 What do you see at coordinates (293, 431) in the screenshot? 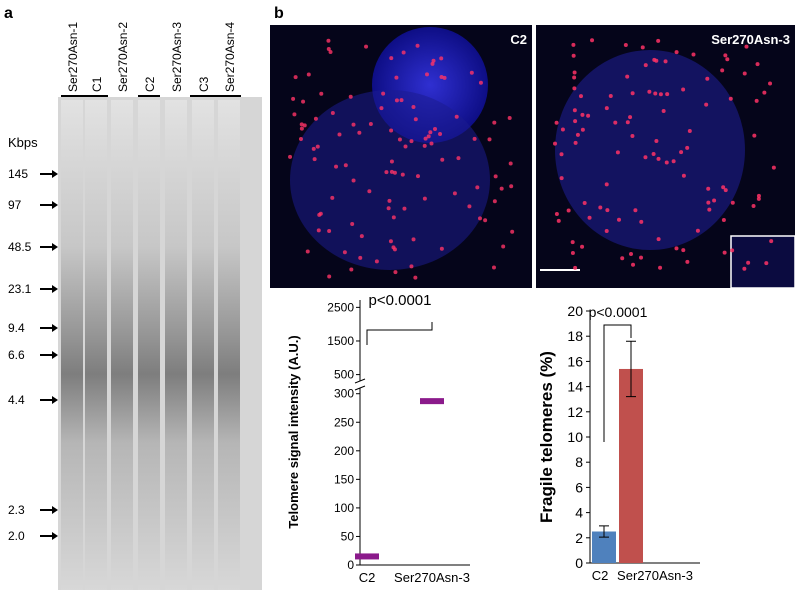
I see `y-axis-label: Telomere signal intensity (A.U.)` at bounding box center [293, 431].